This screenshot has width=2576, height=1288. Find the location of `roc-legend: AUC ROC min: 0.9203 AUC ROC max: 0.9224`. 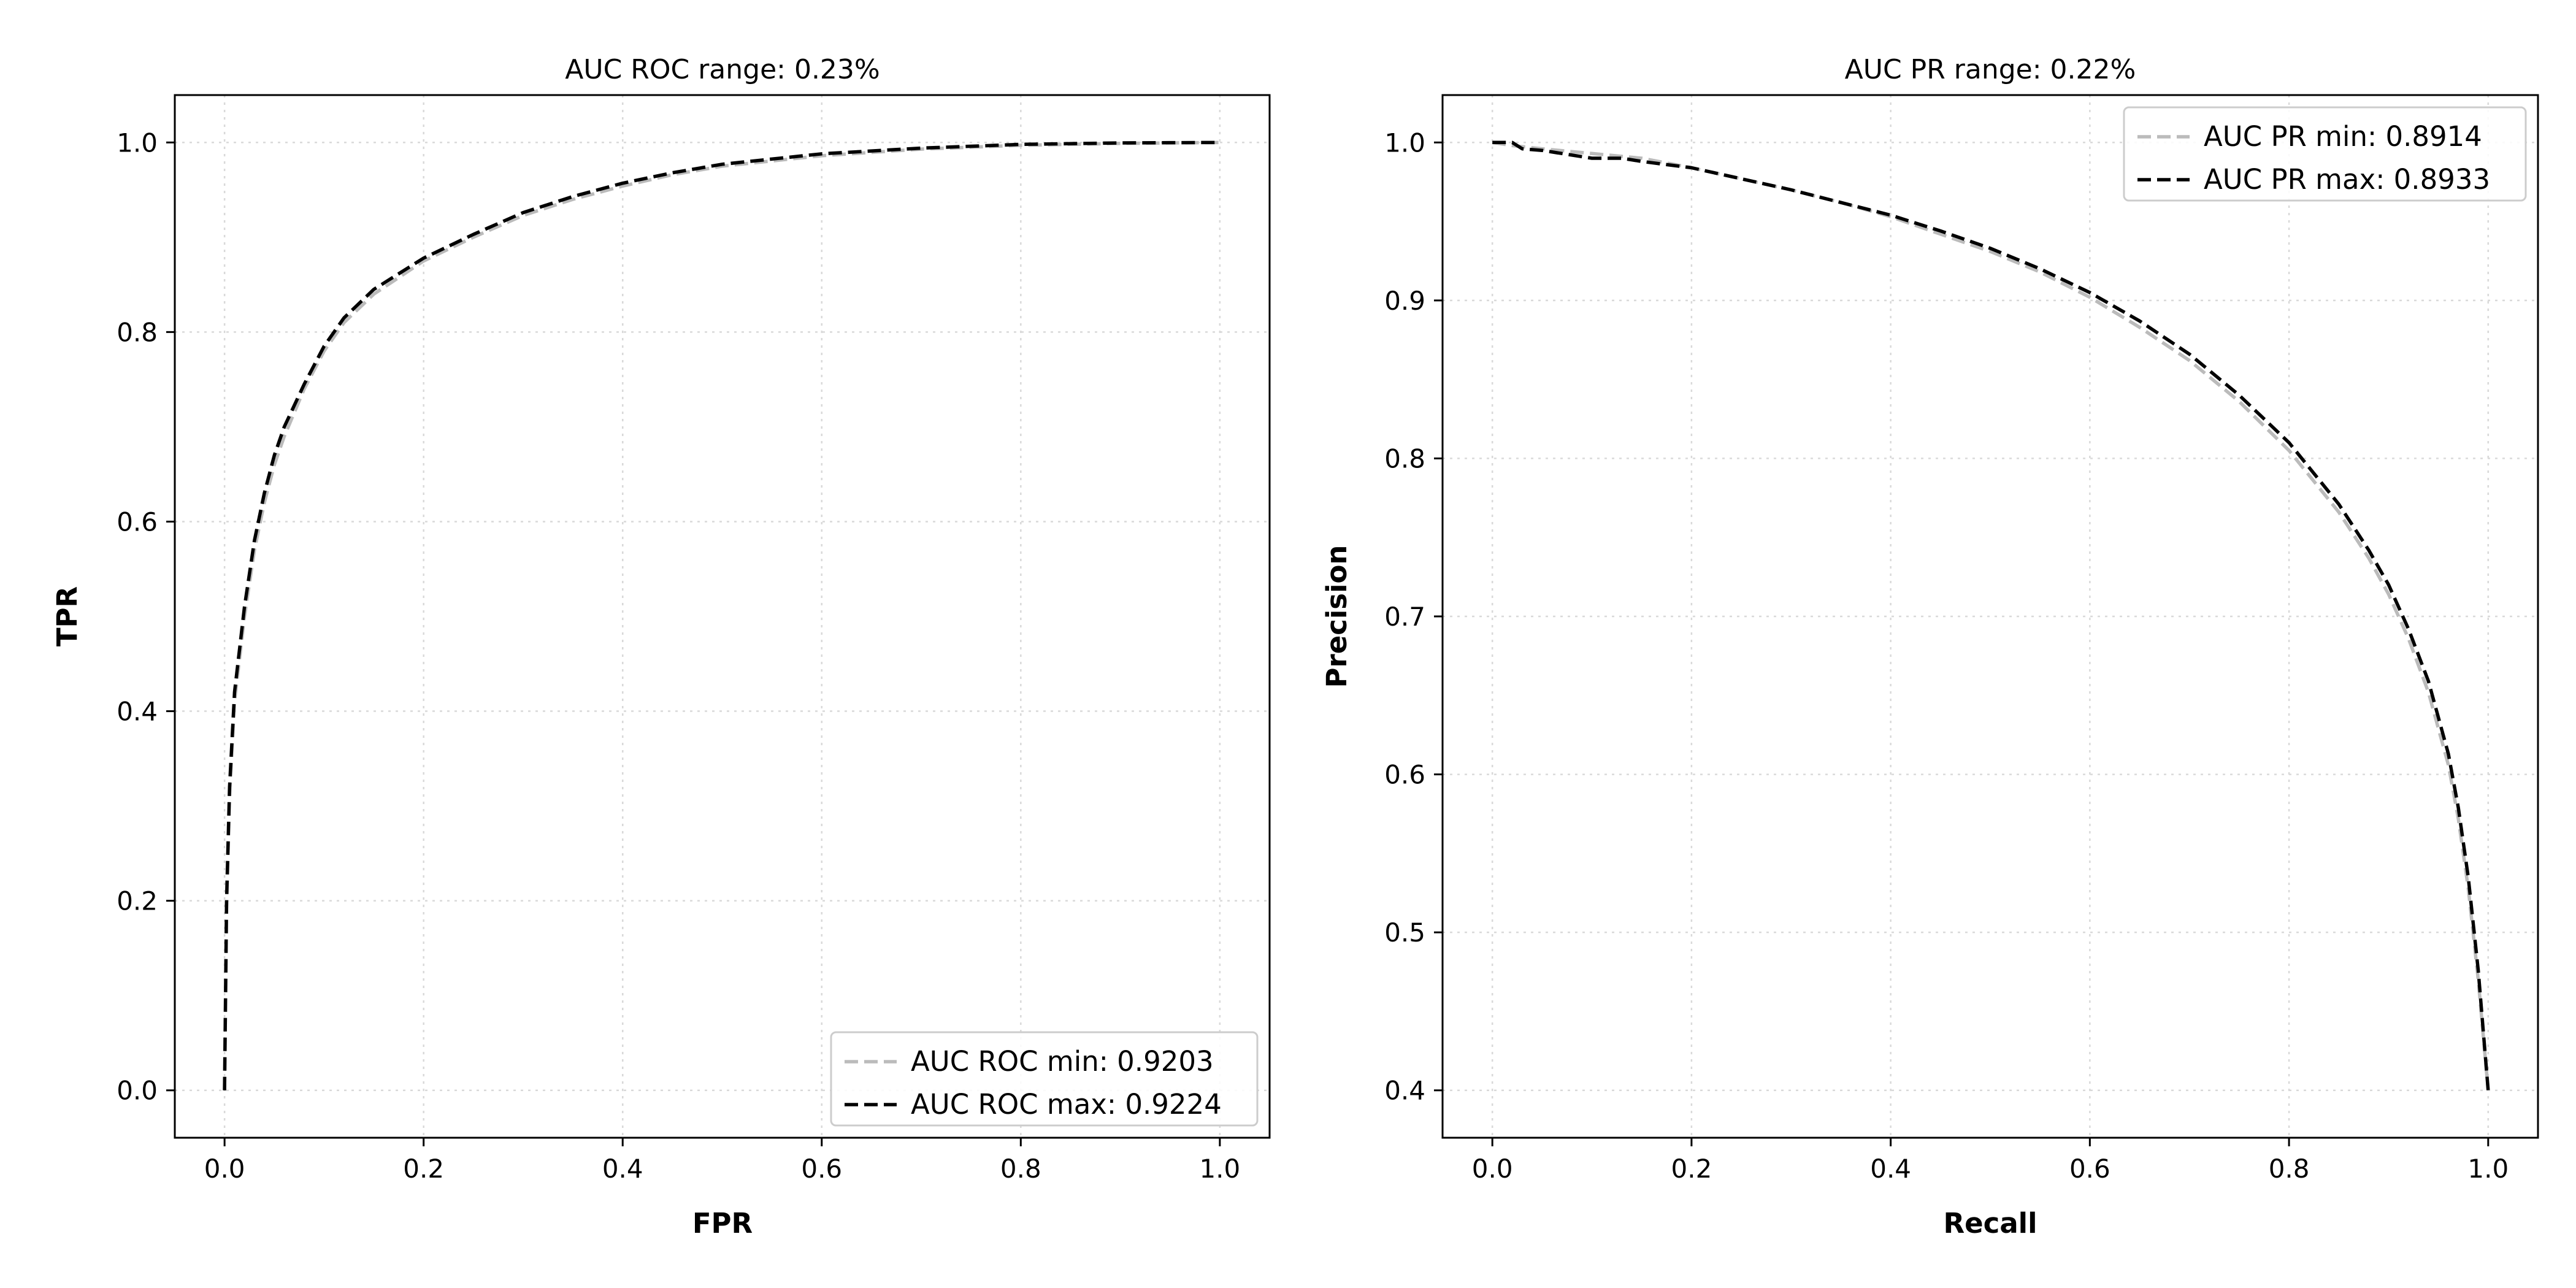

roc-legend: AUC ROC min: 0.9203 AUC ROC max: 0.9224 is located at coordinates (1044, 1079).